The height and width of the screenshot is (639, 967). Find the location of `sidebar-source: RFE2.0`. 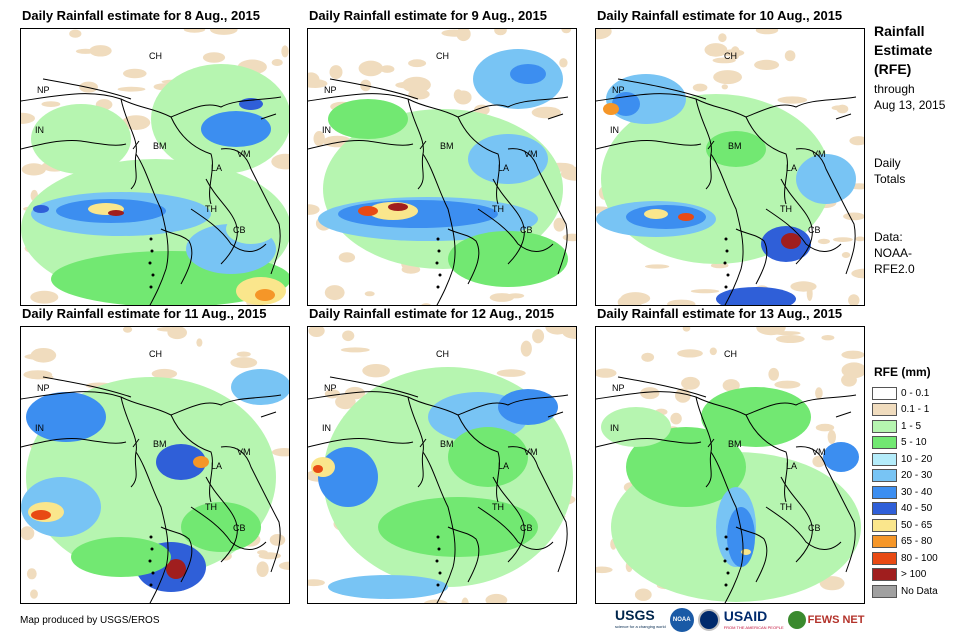

sidebar-source: RFE2.0 is located at coordinates (894, 269).